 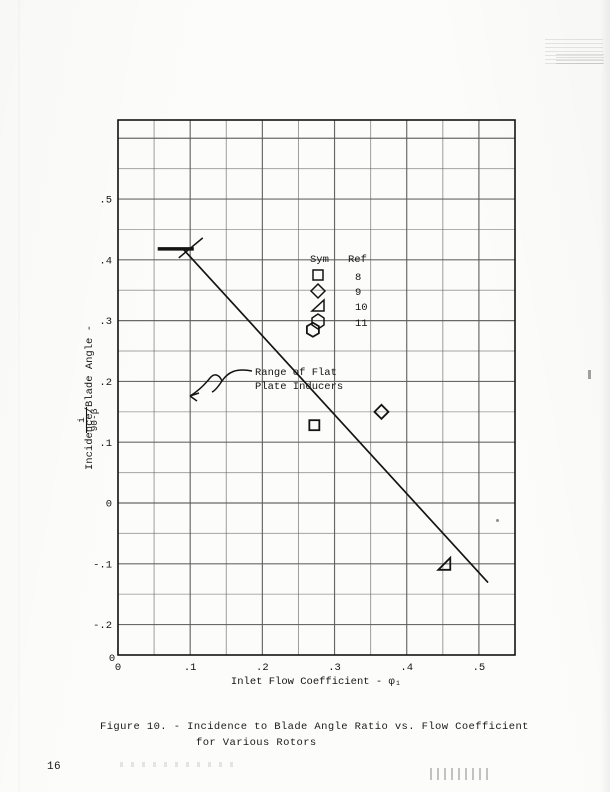 I want to click on legend-row-ref-11: 11, so click(x=339, y=321).